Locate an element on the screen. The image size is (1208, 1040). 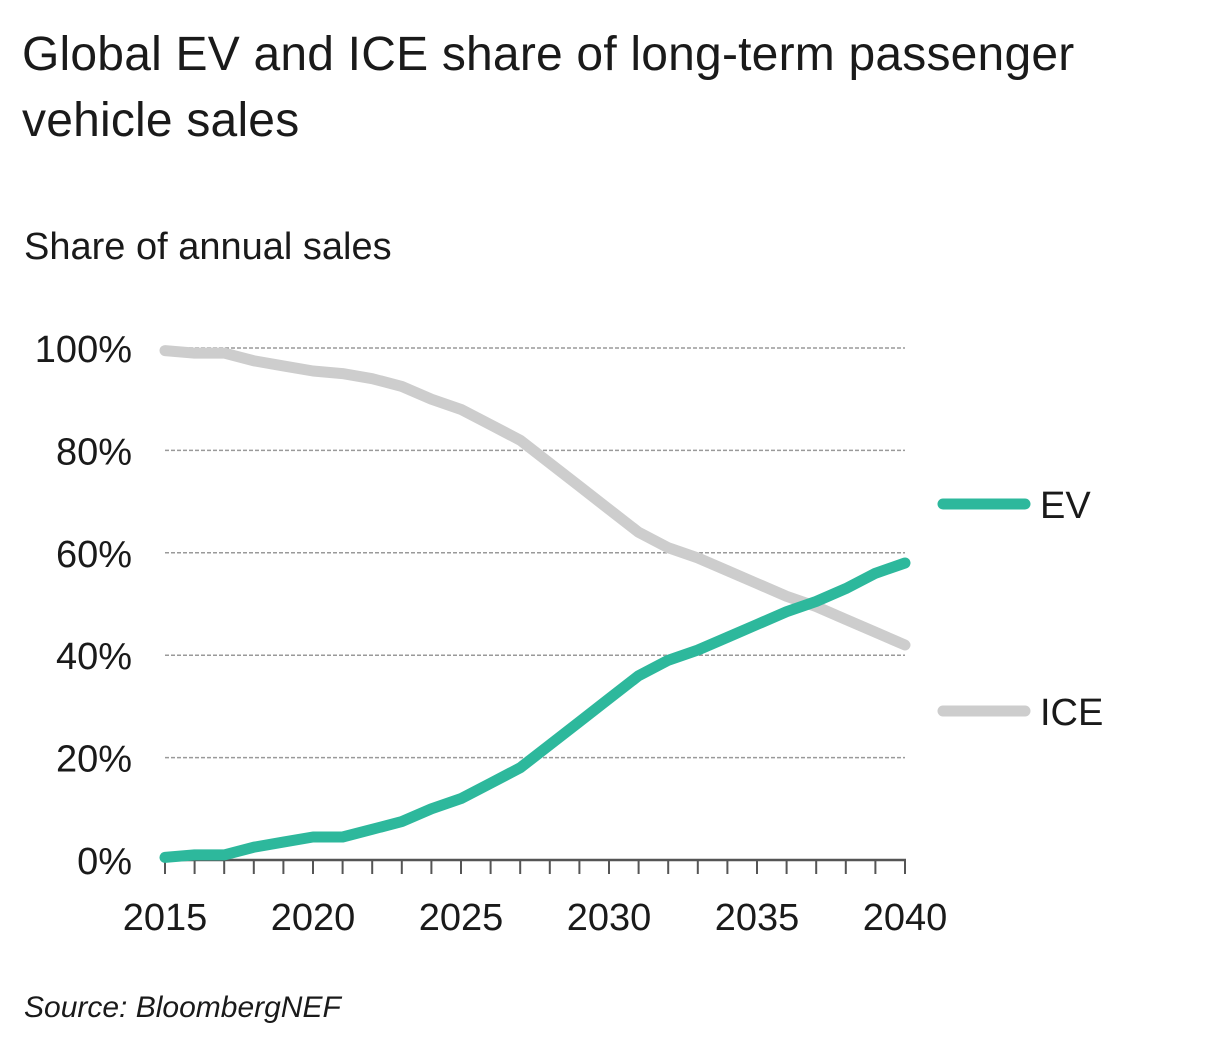
x-tick-label: 2040 is located at coordinates (905, 918).